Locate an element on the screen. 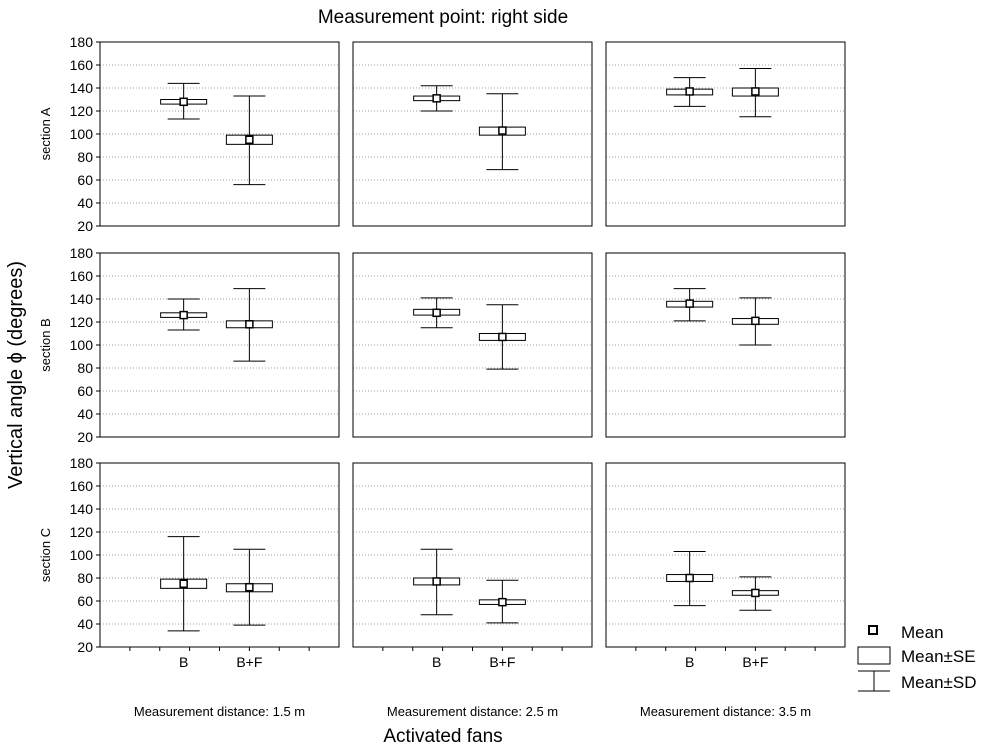 The height and width of the screenshot is (751, 1000). chart-title: Measurement point: right side is located at coordinates (443, 17).